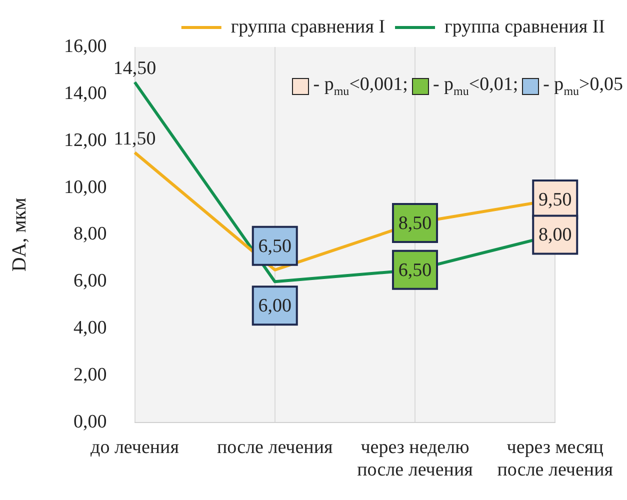 The height and width of the screenshot is (500, 627). I want to click on legend-label: группа сравнения II, so click(525, 27).